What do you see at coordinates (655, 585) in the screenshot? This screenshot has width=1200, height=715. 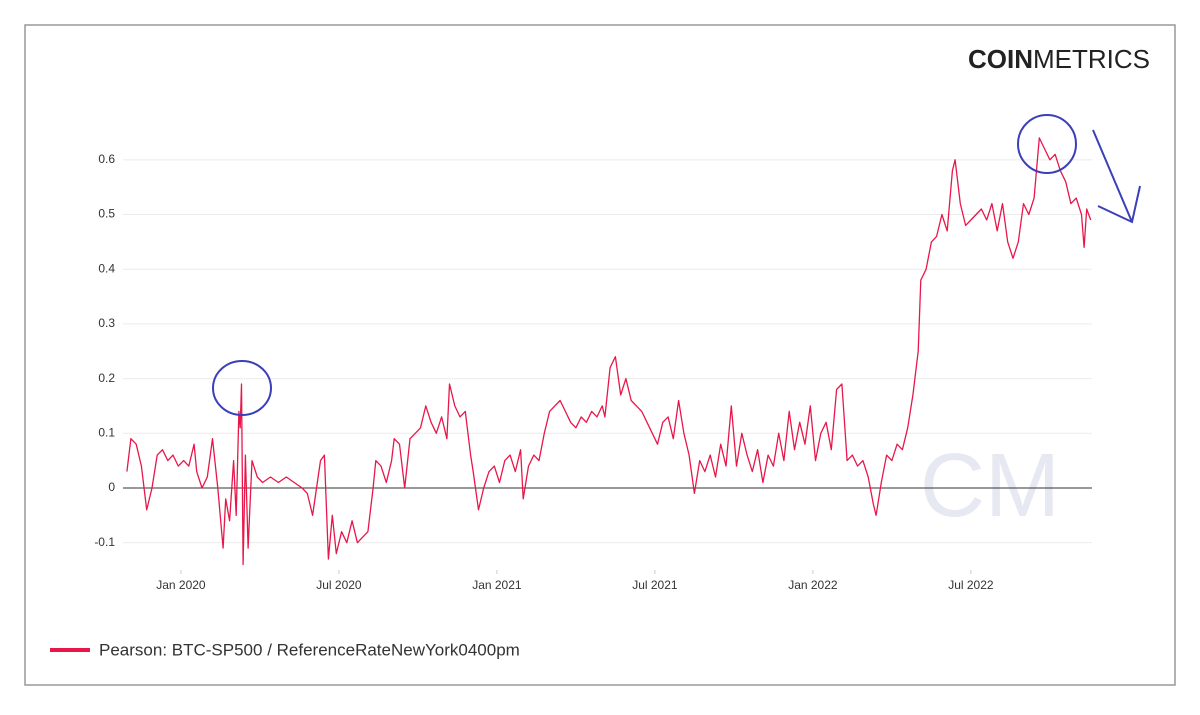 I see `x-tick-label: Jul 2021` at bounding box center [655, 585].